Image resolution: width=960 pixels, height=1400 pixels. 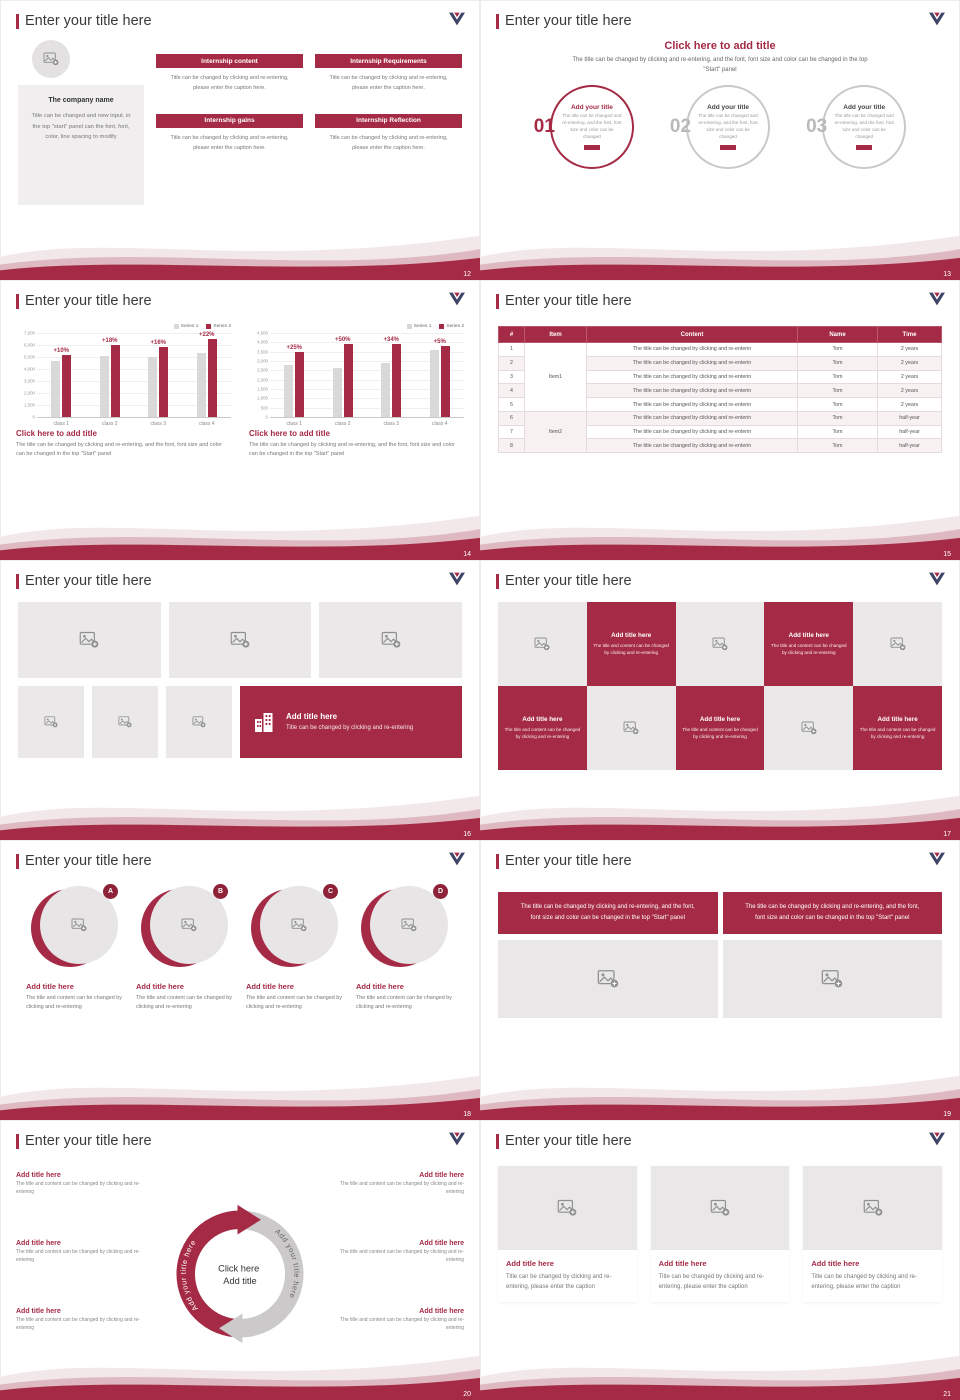 What do you see at coordinates (511, 432) in the screenshot?
I see `cell-num: 7` at bounding box center [511, 432].